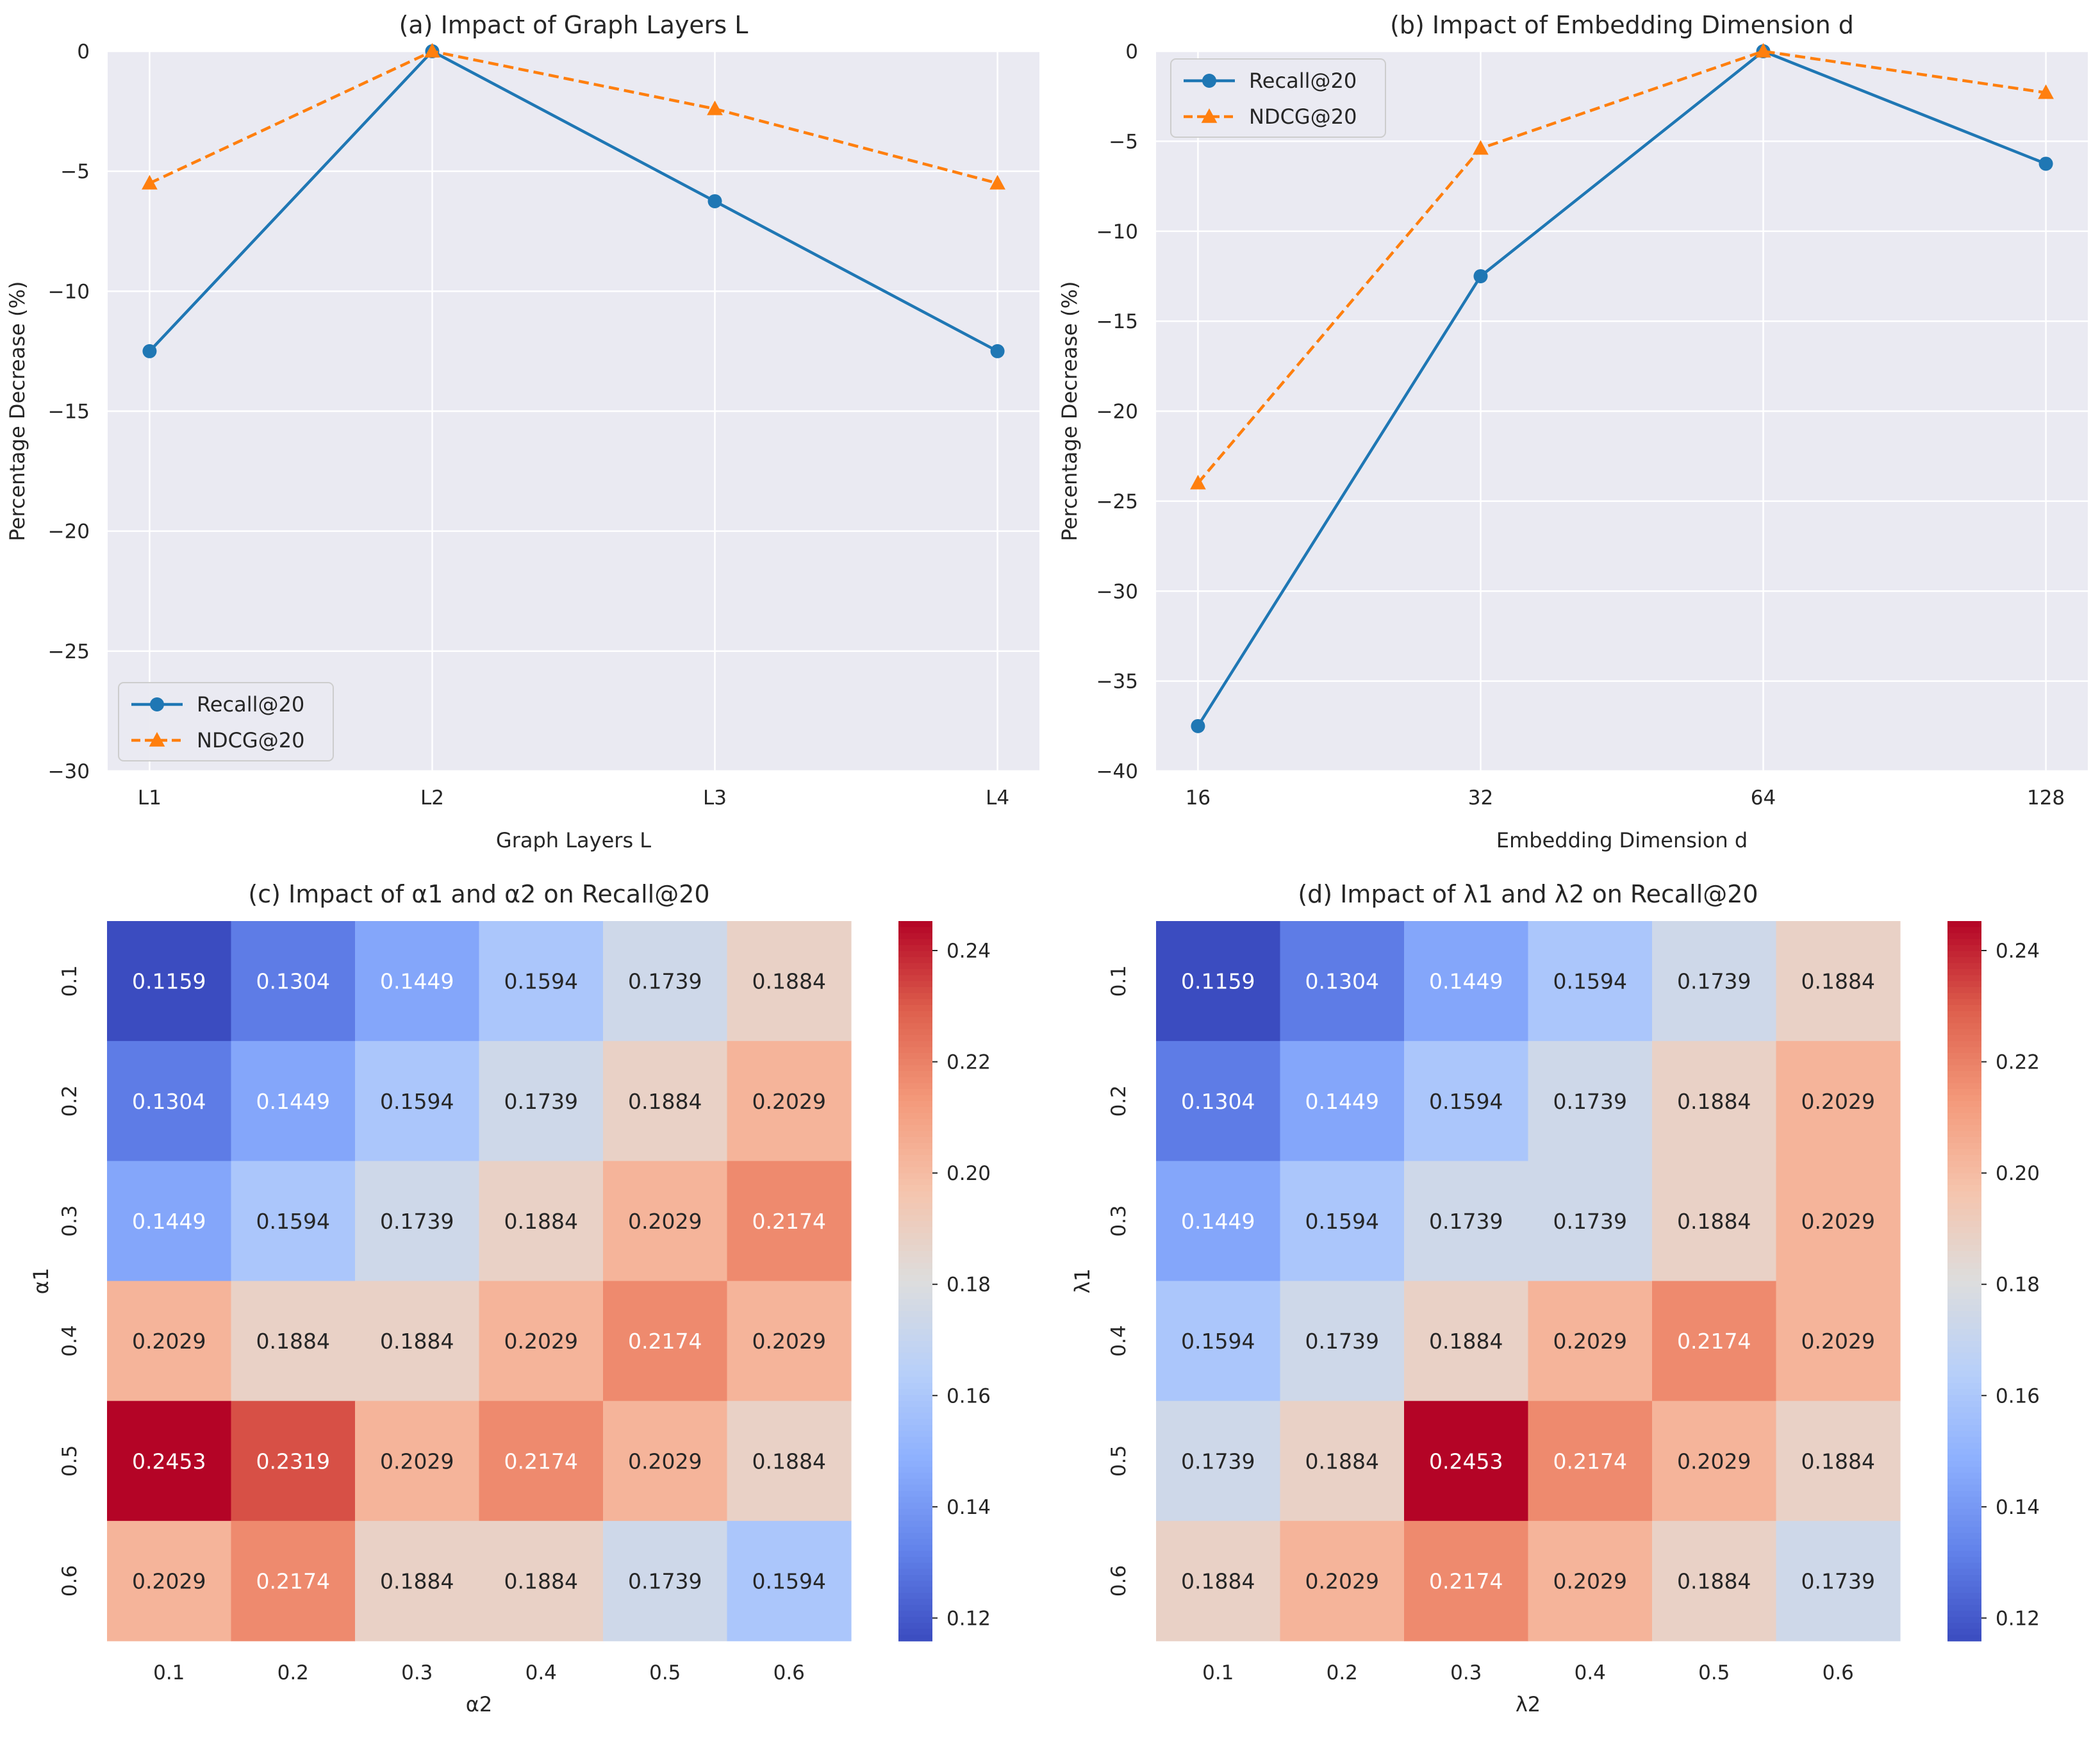 This screenshot has width=2100, height=1737. Describe the element at coordinates (293, 981) in the screenshot. I see `cell-value: 0.1304` at that location.